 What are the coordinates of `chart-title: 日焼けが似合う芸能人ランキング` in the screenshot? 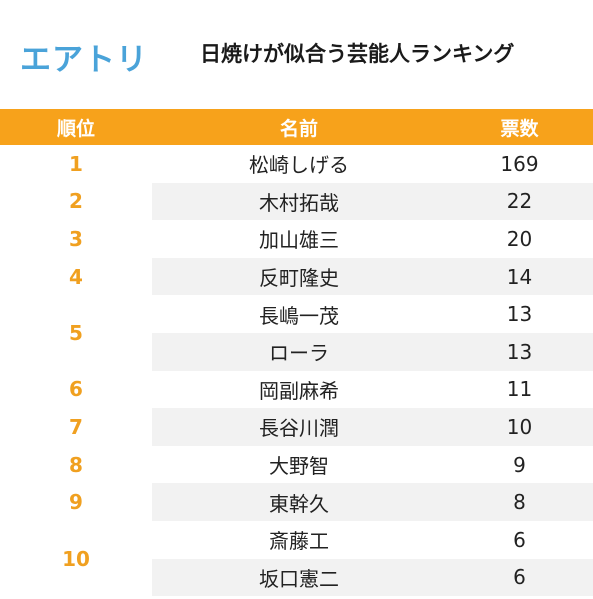 It's located at (357, 54).